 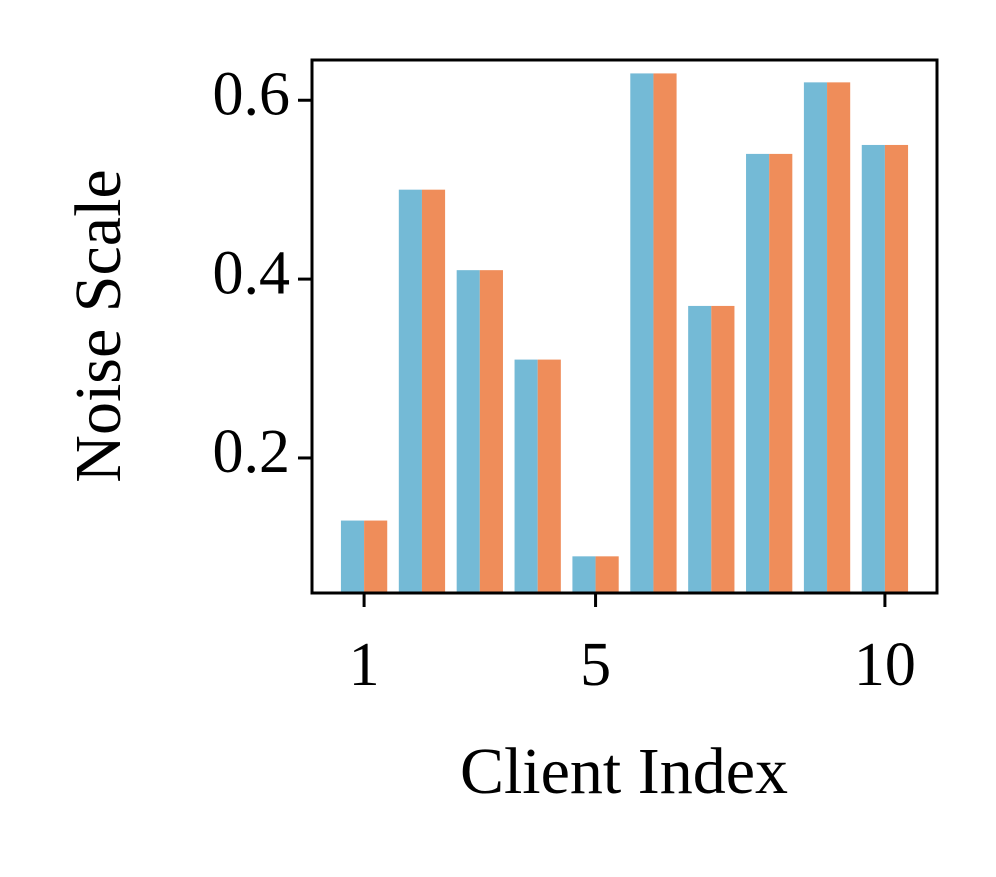 What do you see at coordinates (885, 665) in the screenshot?
I see `x-tick-label: 10` at bounding box center [885, 665].